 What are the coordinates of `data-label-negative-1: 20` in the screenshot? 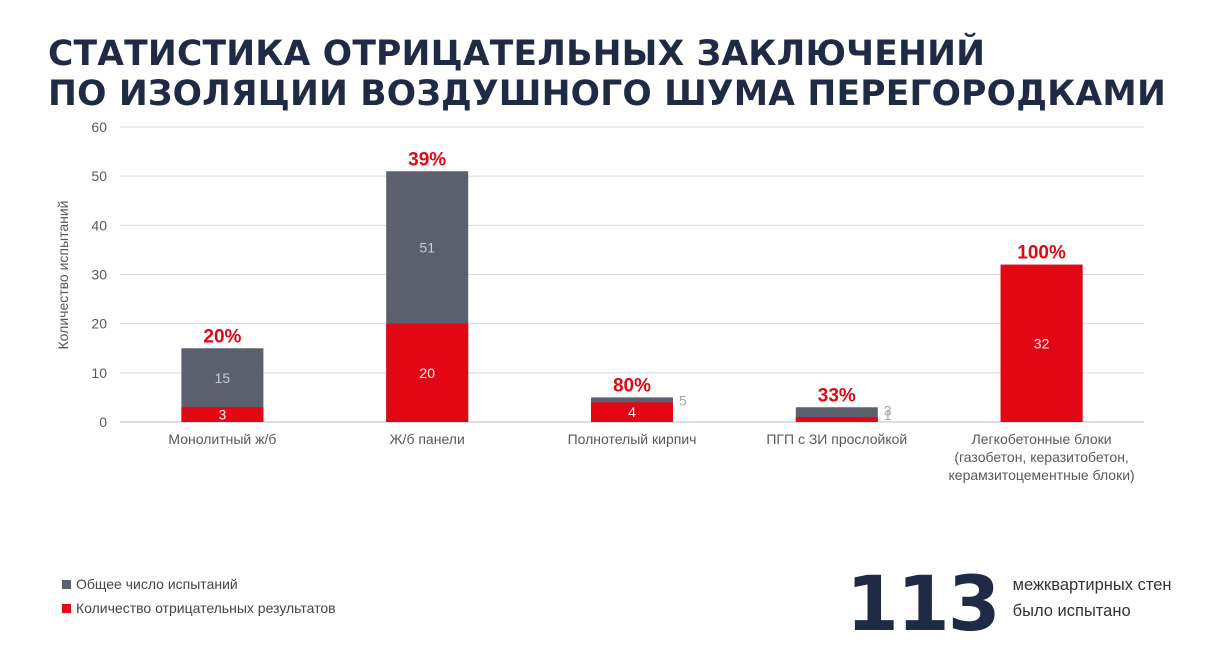 It's located at (427, 373).